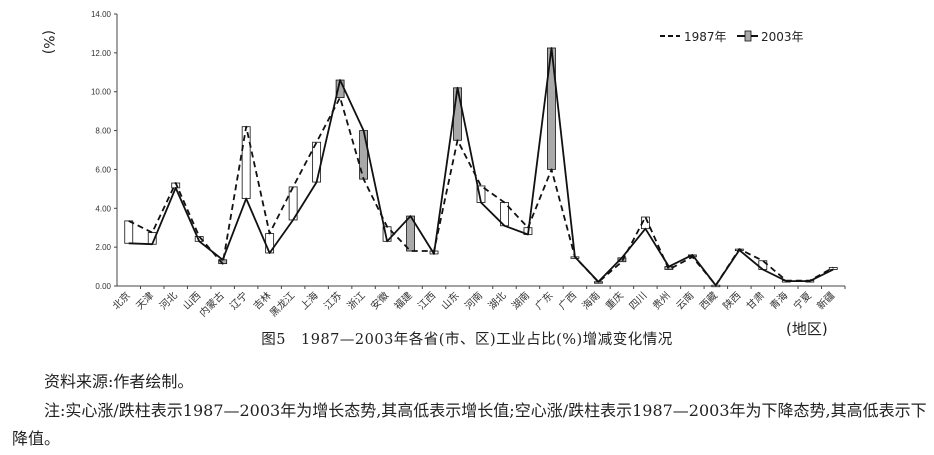 The image size is (934, 455). Describe the element at coordinates (614, 300) in the screenshot. I see `x-category-label: 重庆` at that location.